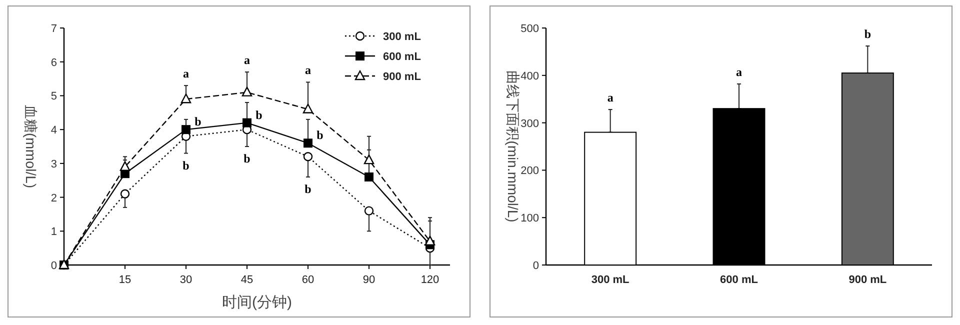 The image size is (960, 325). Describe the element at coordinates (430, 280) in the screenshot. I see `x-tick-label: 120` at that location.